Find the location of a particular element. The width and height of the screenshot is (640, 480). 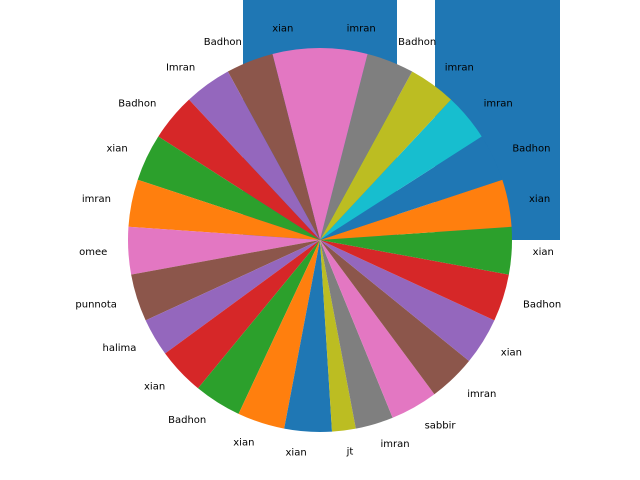

pie-label-4: Badhon is located at coordinates (137, 104).